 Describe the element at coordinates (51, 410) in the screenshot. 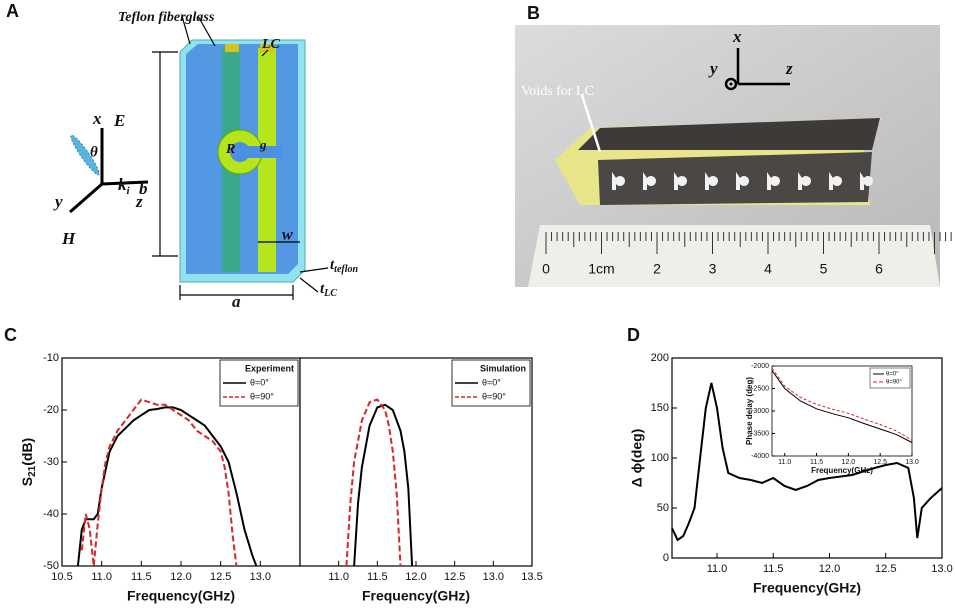

I see `y-tick-label: -20` at that location.